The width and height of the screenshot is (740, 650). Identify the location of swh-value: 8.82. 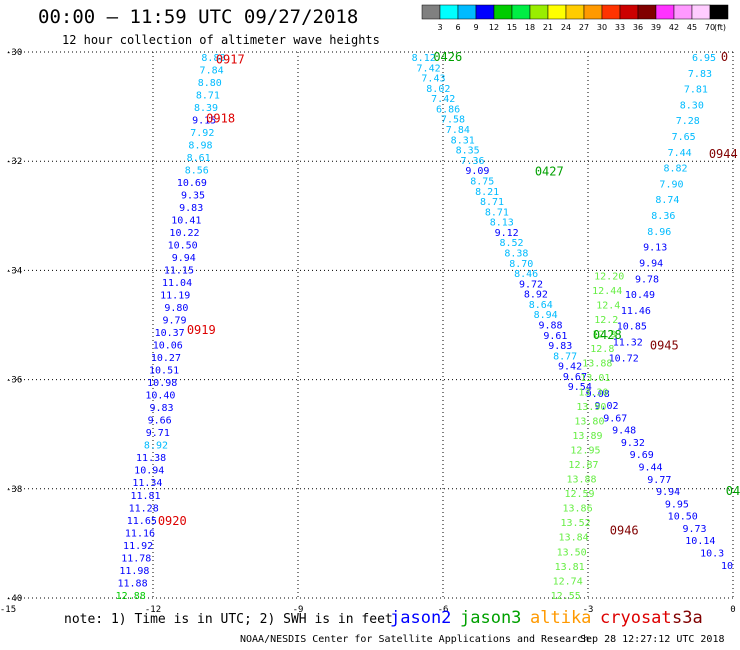
(675, 169).